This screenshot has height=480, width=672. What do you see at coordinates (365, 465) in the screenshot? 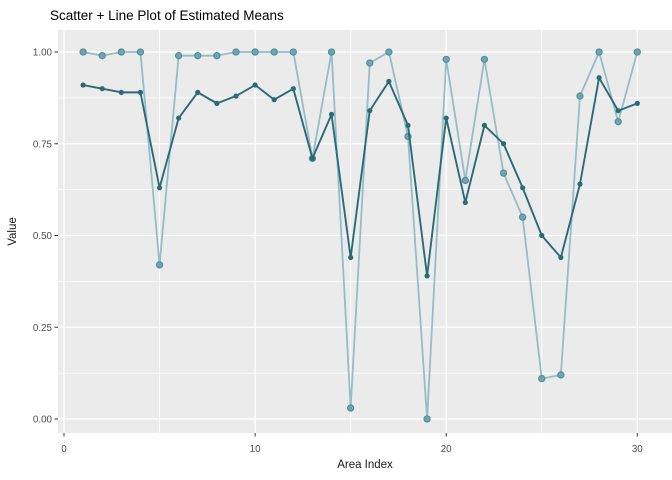
I see `x-axis-title: Area Index` at bounding box center [365, 465].